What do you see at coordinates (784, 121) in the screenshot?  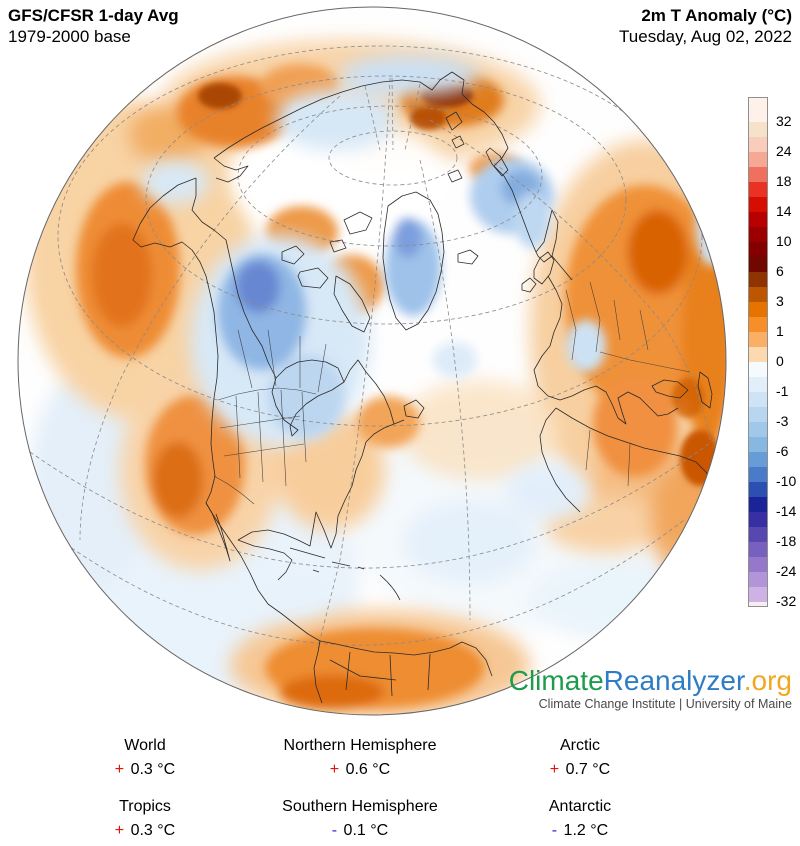 I see `colorbar-tick: 32` at bounding box center [784, 121].